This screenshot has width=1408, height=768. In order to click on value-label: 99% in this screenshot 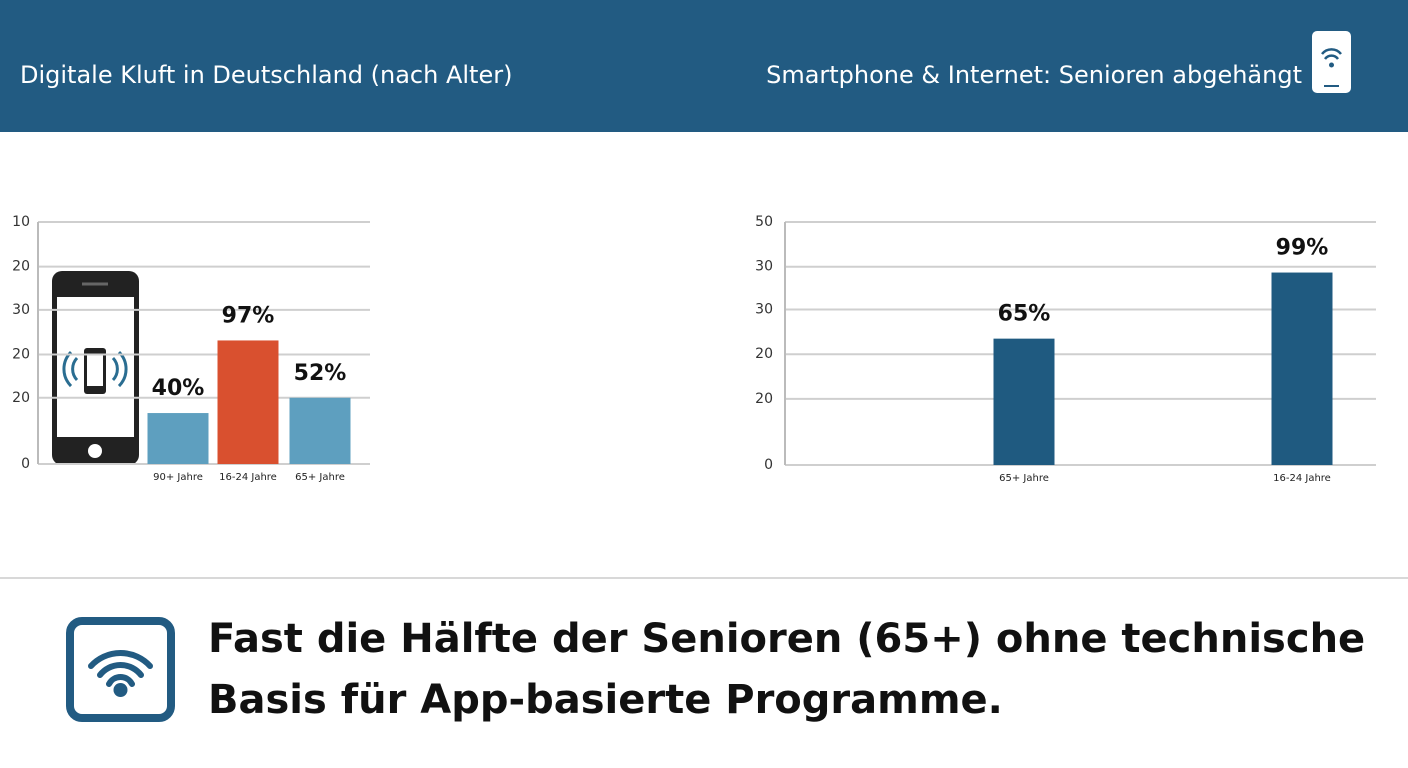, I will do `click(1302, 248)`.